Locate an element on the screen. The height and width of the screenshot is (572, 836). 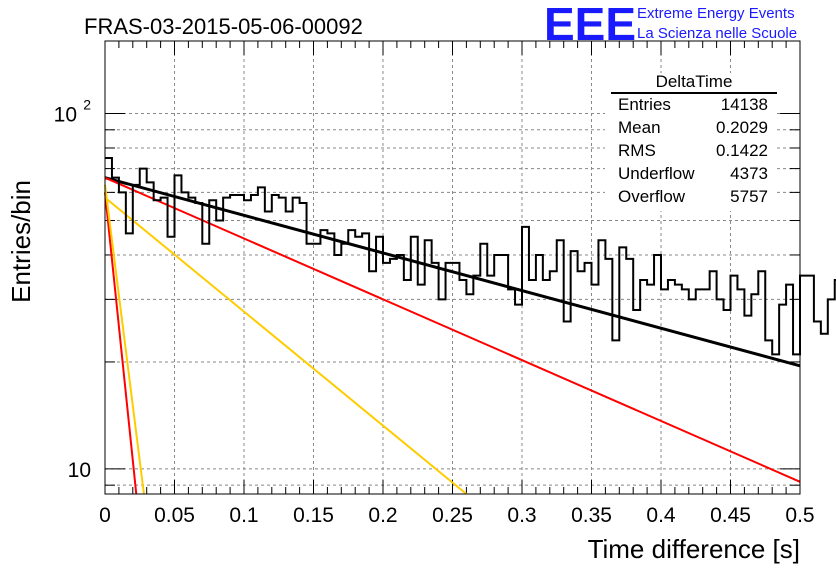
x-tick-label: 0.35 is located at coordinates (591, 515).